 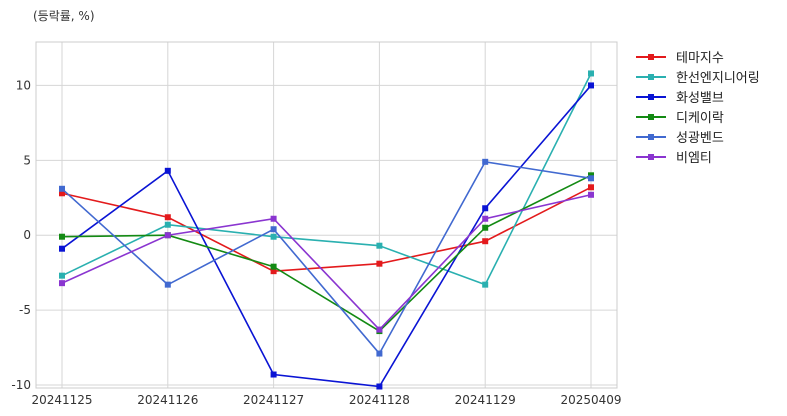 What do you see at coordinates (21, 385) in the screenshot?
I see `y-tick-label: -10` at bounding box center [21, 385].